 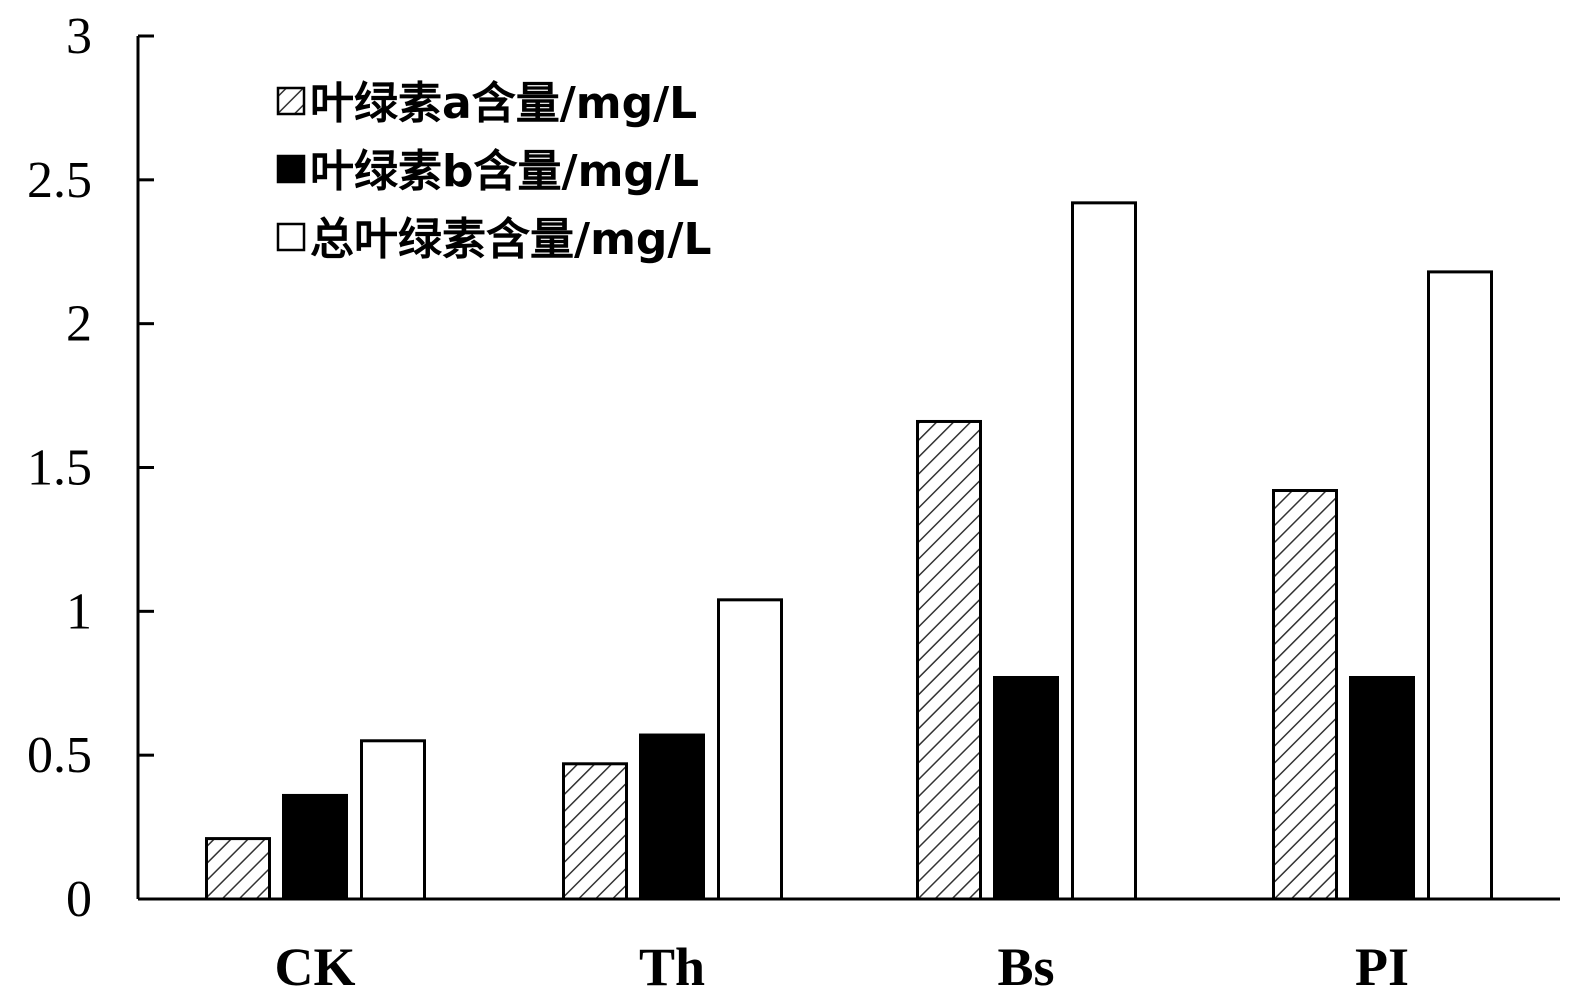 I want to click on y-tick-labels: 0 0.5 1 1.5 2 2.5 3, so click(x=59, y=468).